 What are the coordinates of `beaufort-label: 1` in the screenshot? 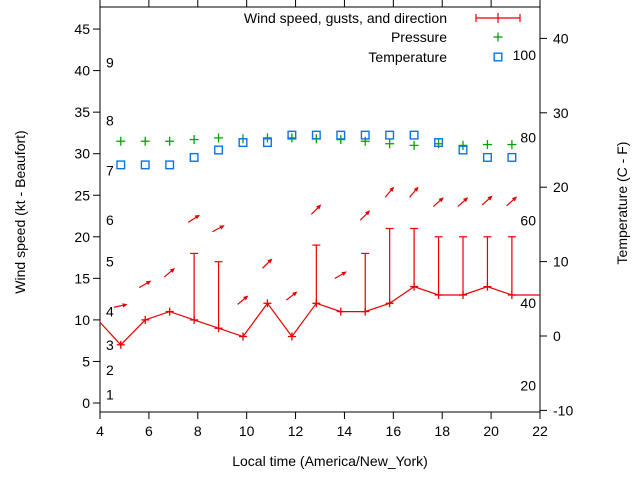 It's located at (110, 395).